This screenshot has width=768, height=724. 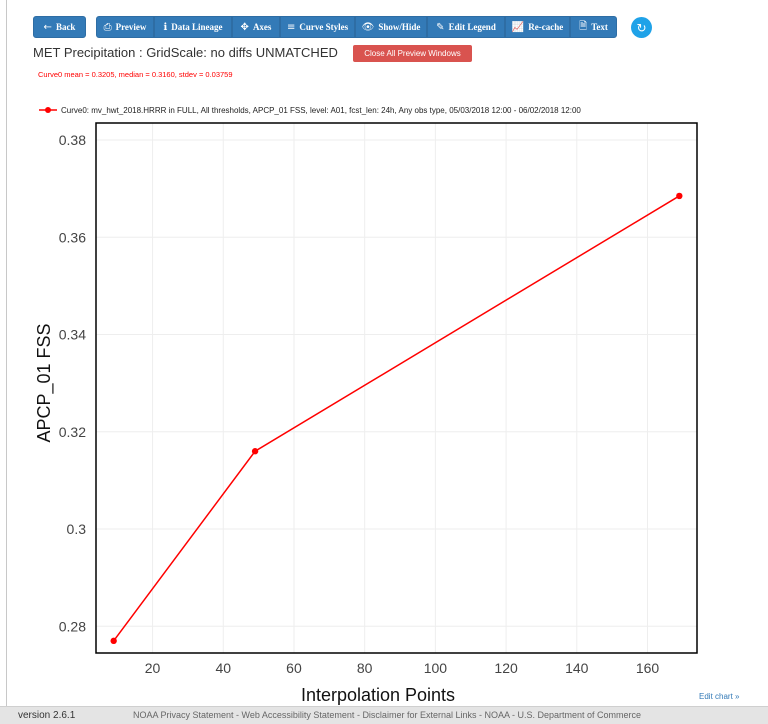 I want to click on refresh-icon: ↻, so click(x=641, y=27).